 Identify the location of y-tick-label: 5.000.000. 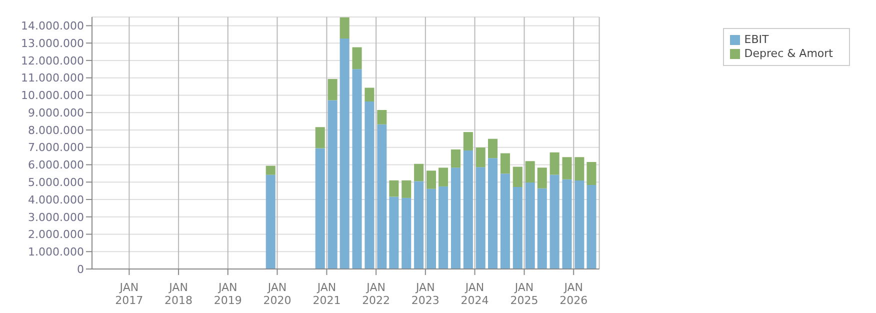
(56, 183).